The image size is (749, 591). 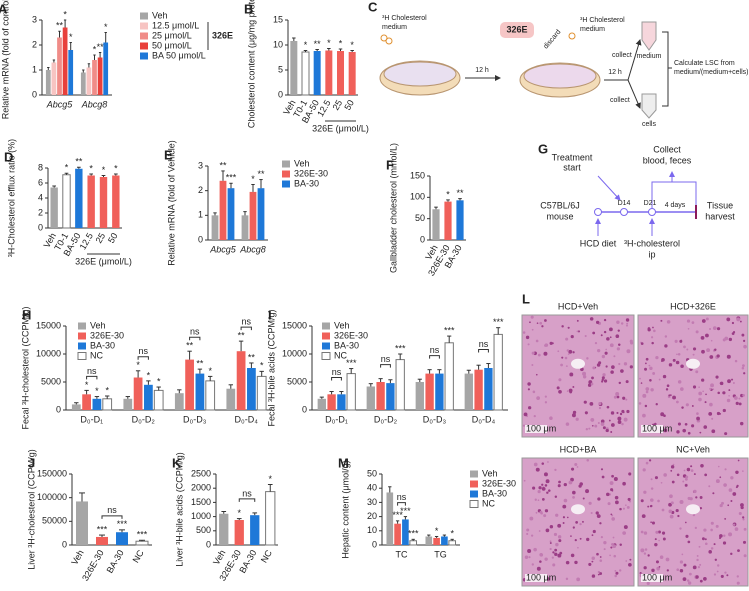 What do you see at coordinates (203, 530) in the screenshot?
I see `y-tick-label: 500` at bounding box center [203, 530].